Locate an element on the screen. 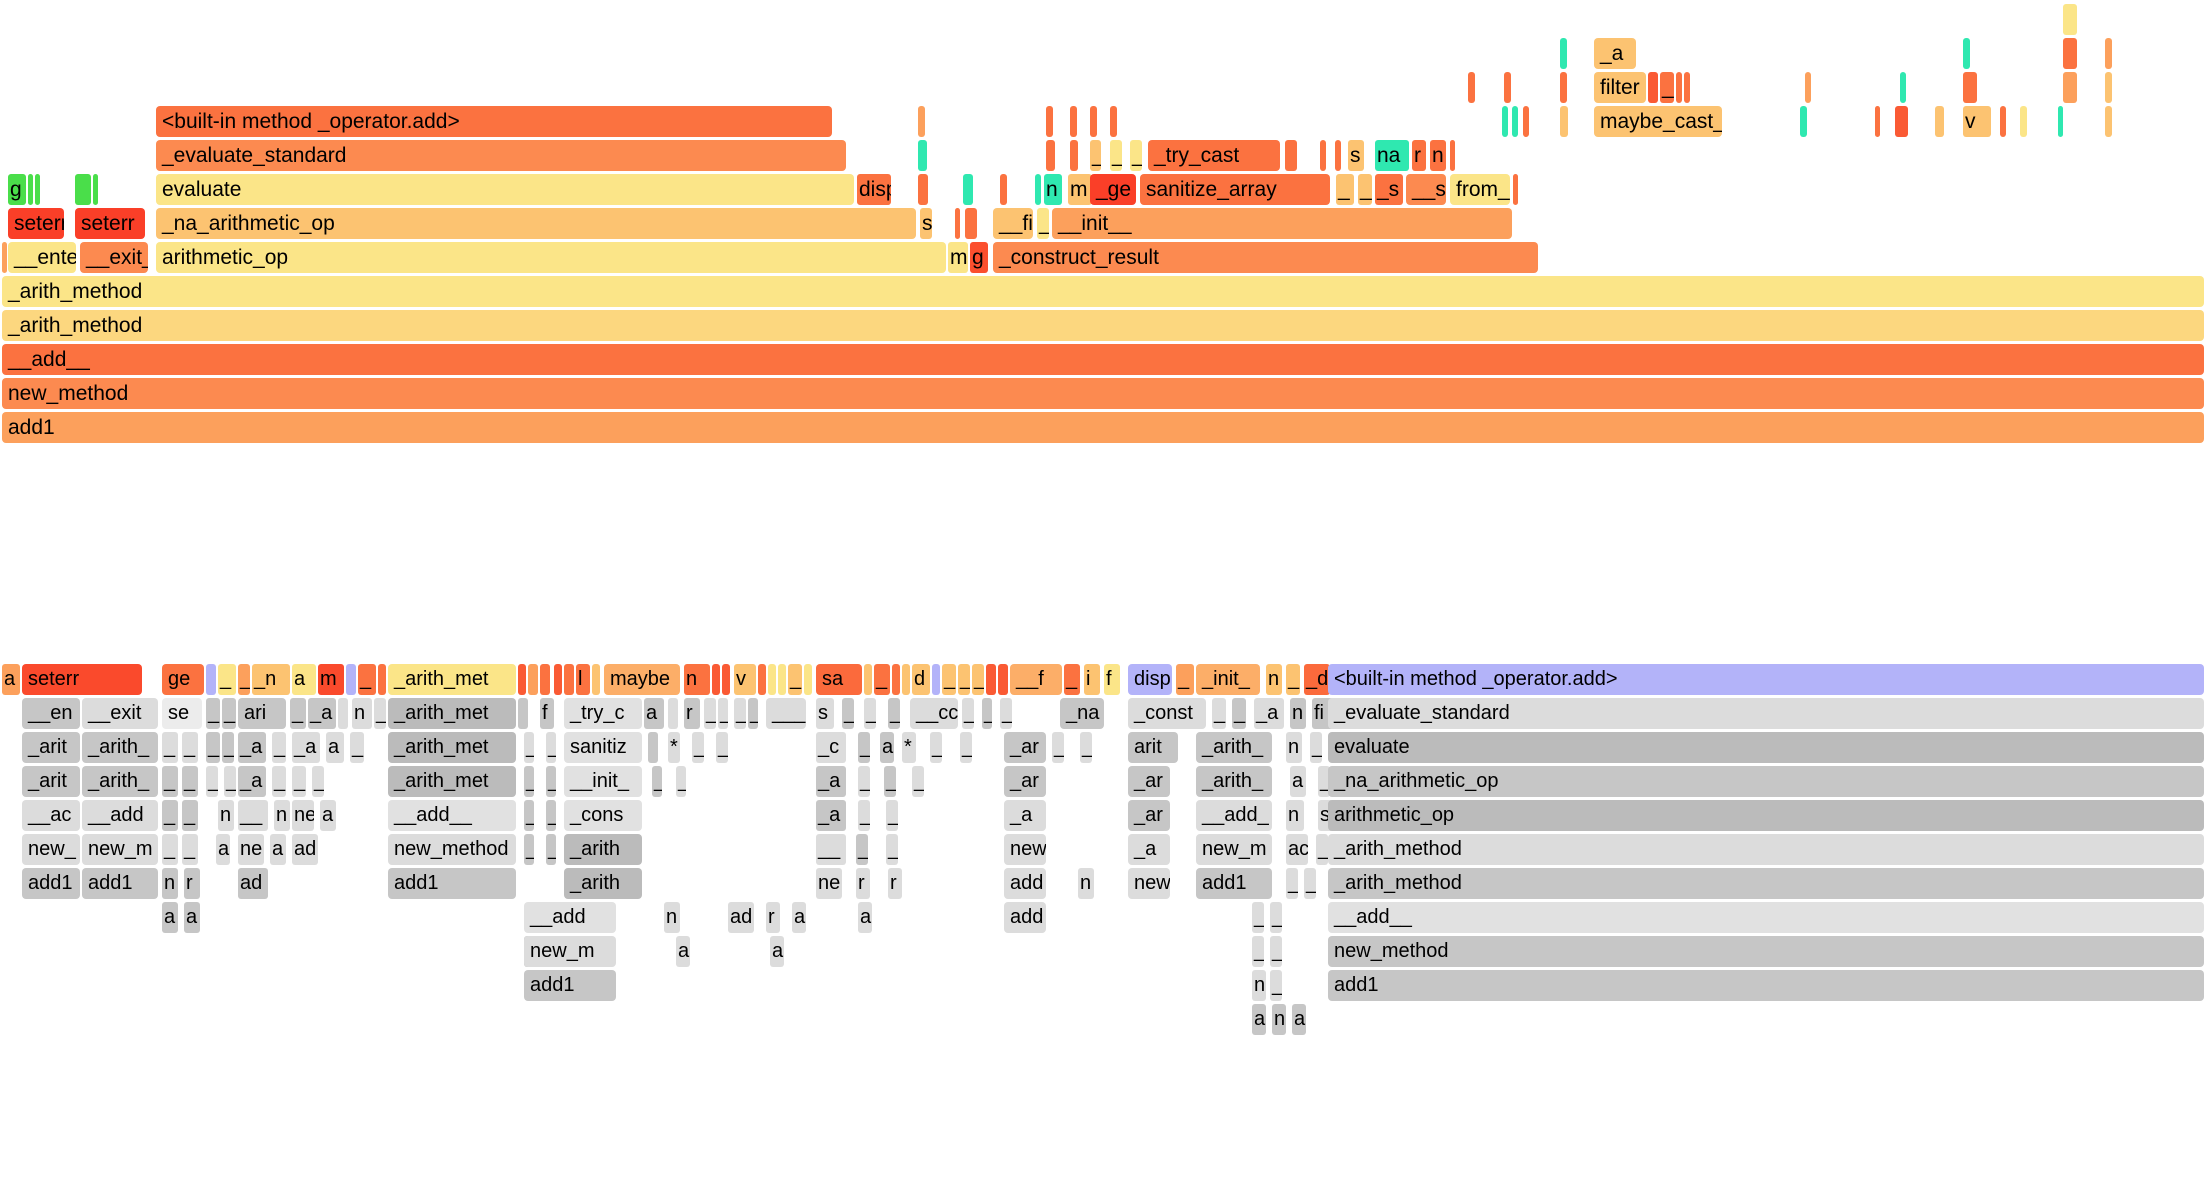 This screenshot has height=1198, width=2206. flame-frame: evaluate is located at coordinates (505, 189).